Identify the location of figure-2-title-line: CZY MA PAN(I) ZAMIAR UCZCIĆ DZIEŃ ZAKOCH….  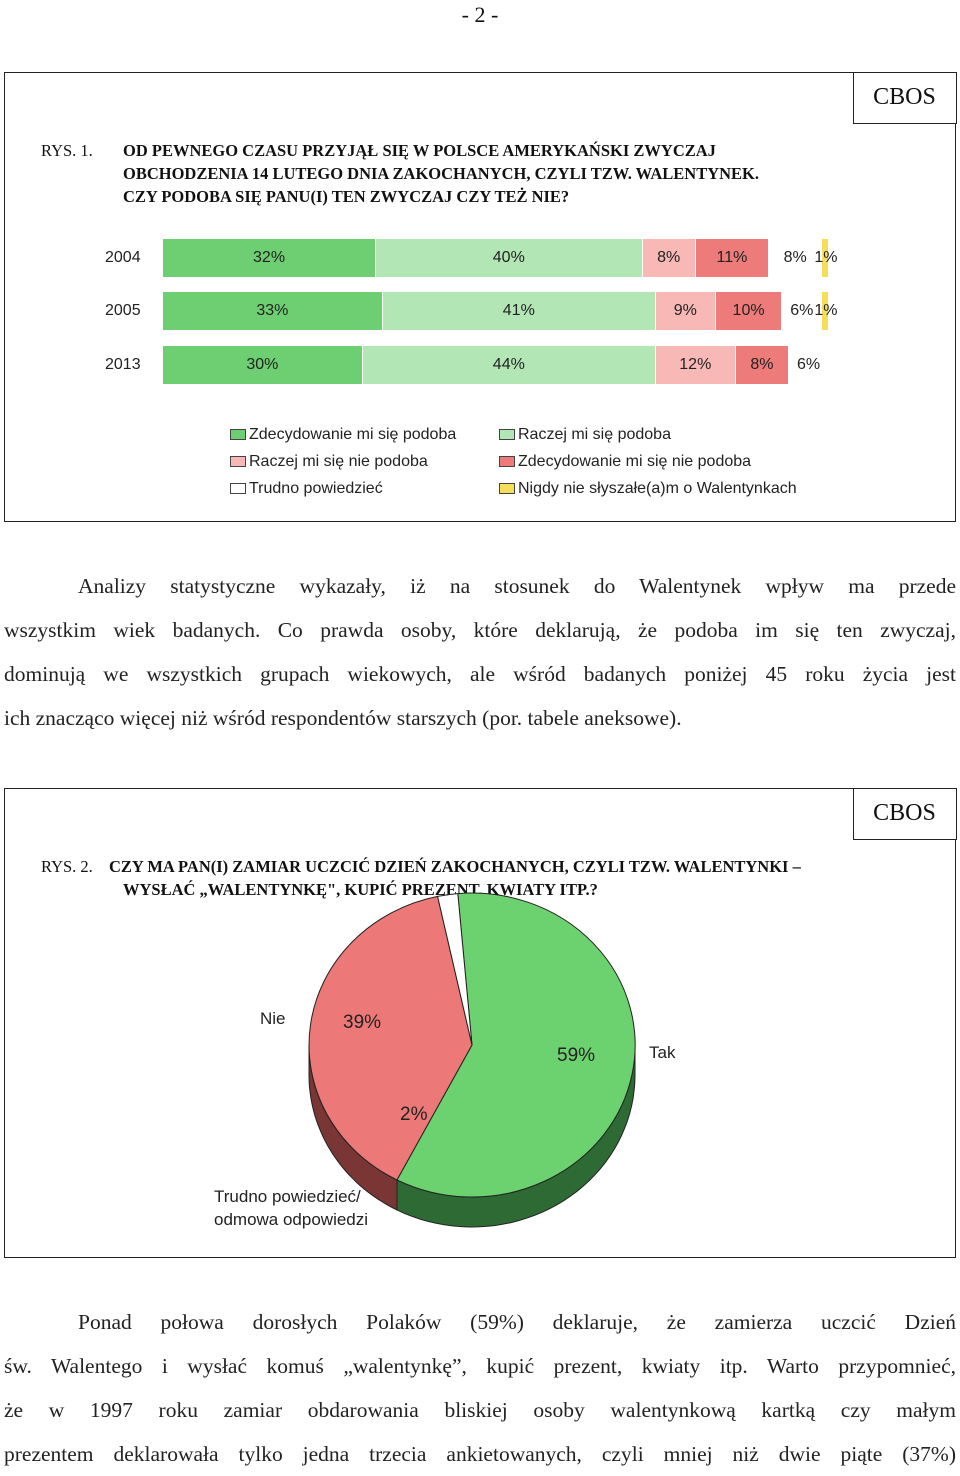
(455, 866).